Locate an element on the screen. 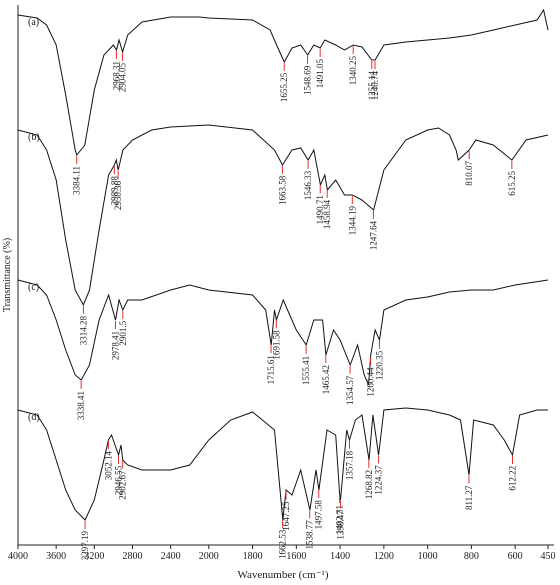  x-tick-label: 800 is located at coordinates (471, 556).